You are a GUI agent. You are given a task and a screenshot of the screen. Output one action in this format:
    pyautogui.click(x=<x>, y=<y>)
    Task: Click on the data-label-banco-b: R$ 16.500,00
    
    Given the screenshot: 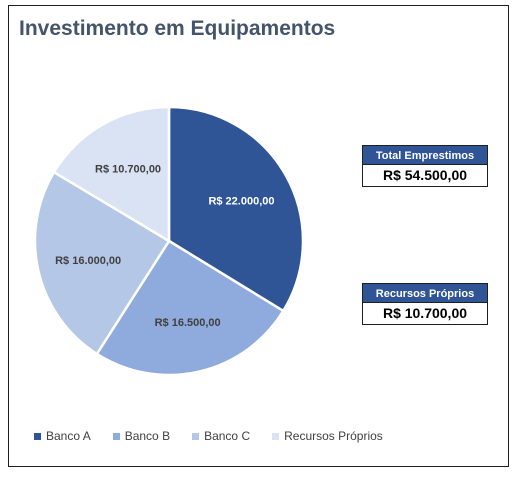 What is the action you would take?
    pyautogui.click(x=188, y=323)
    